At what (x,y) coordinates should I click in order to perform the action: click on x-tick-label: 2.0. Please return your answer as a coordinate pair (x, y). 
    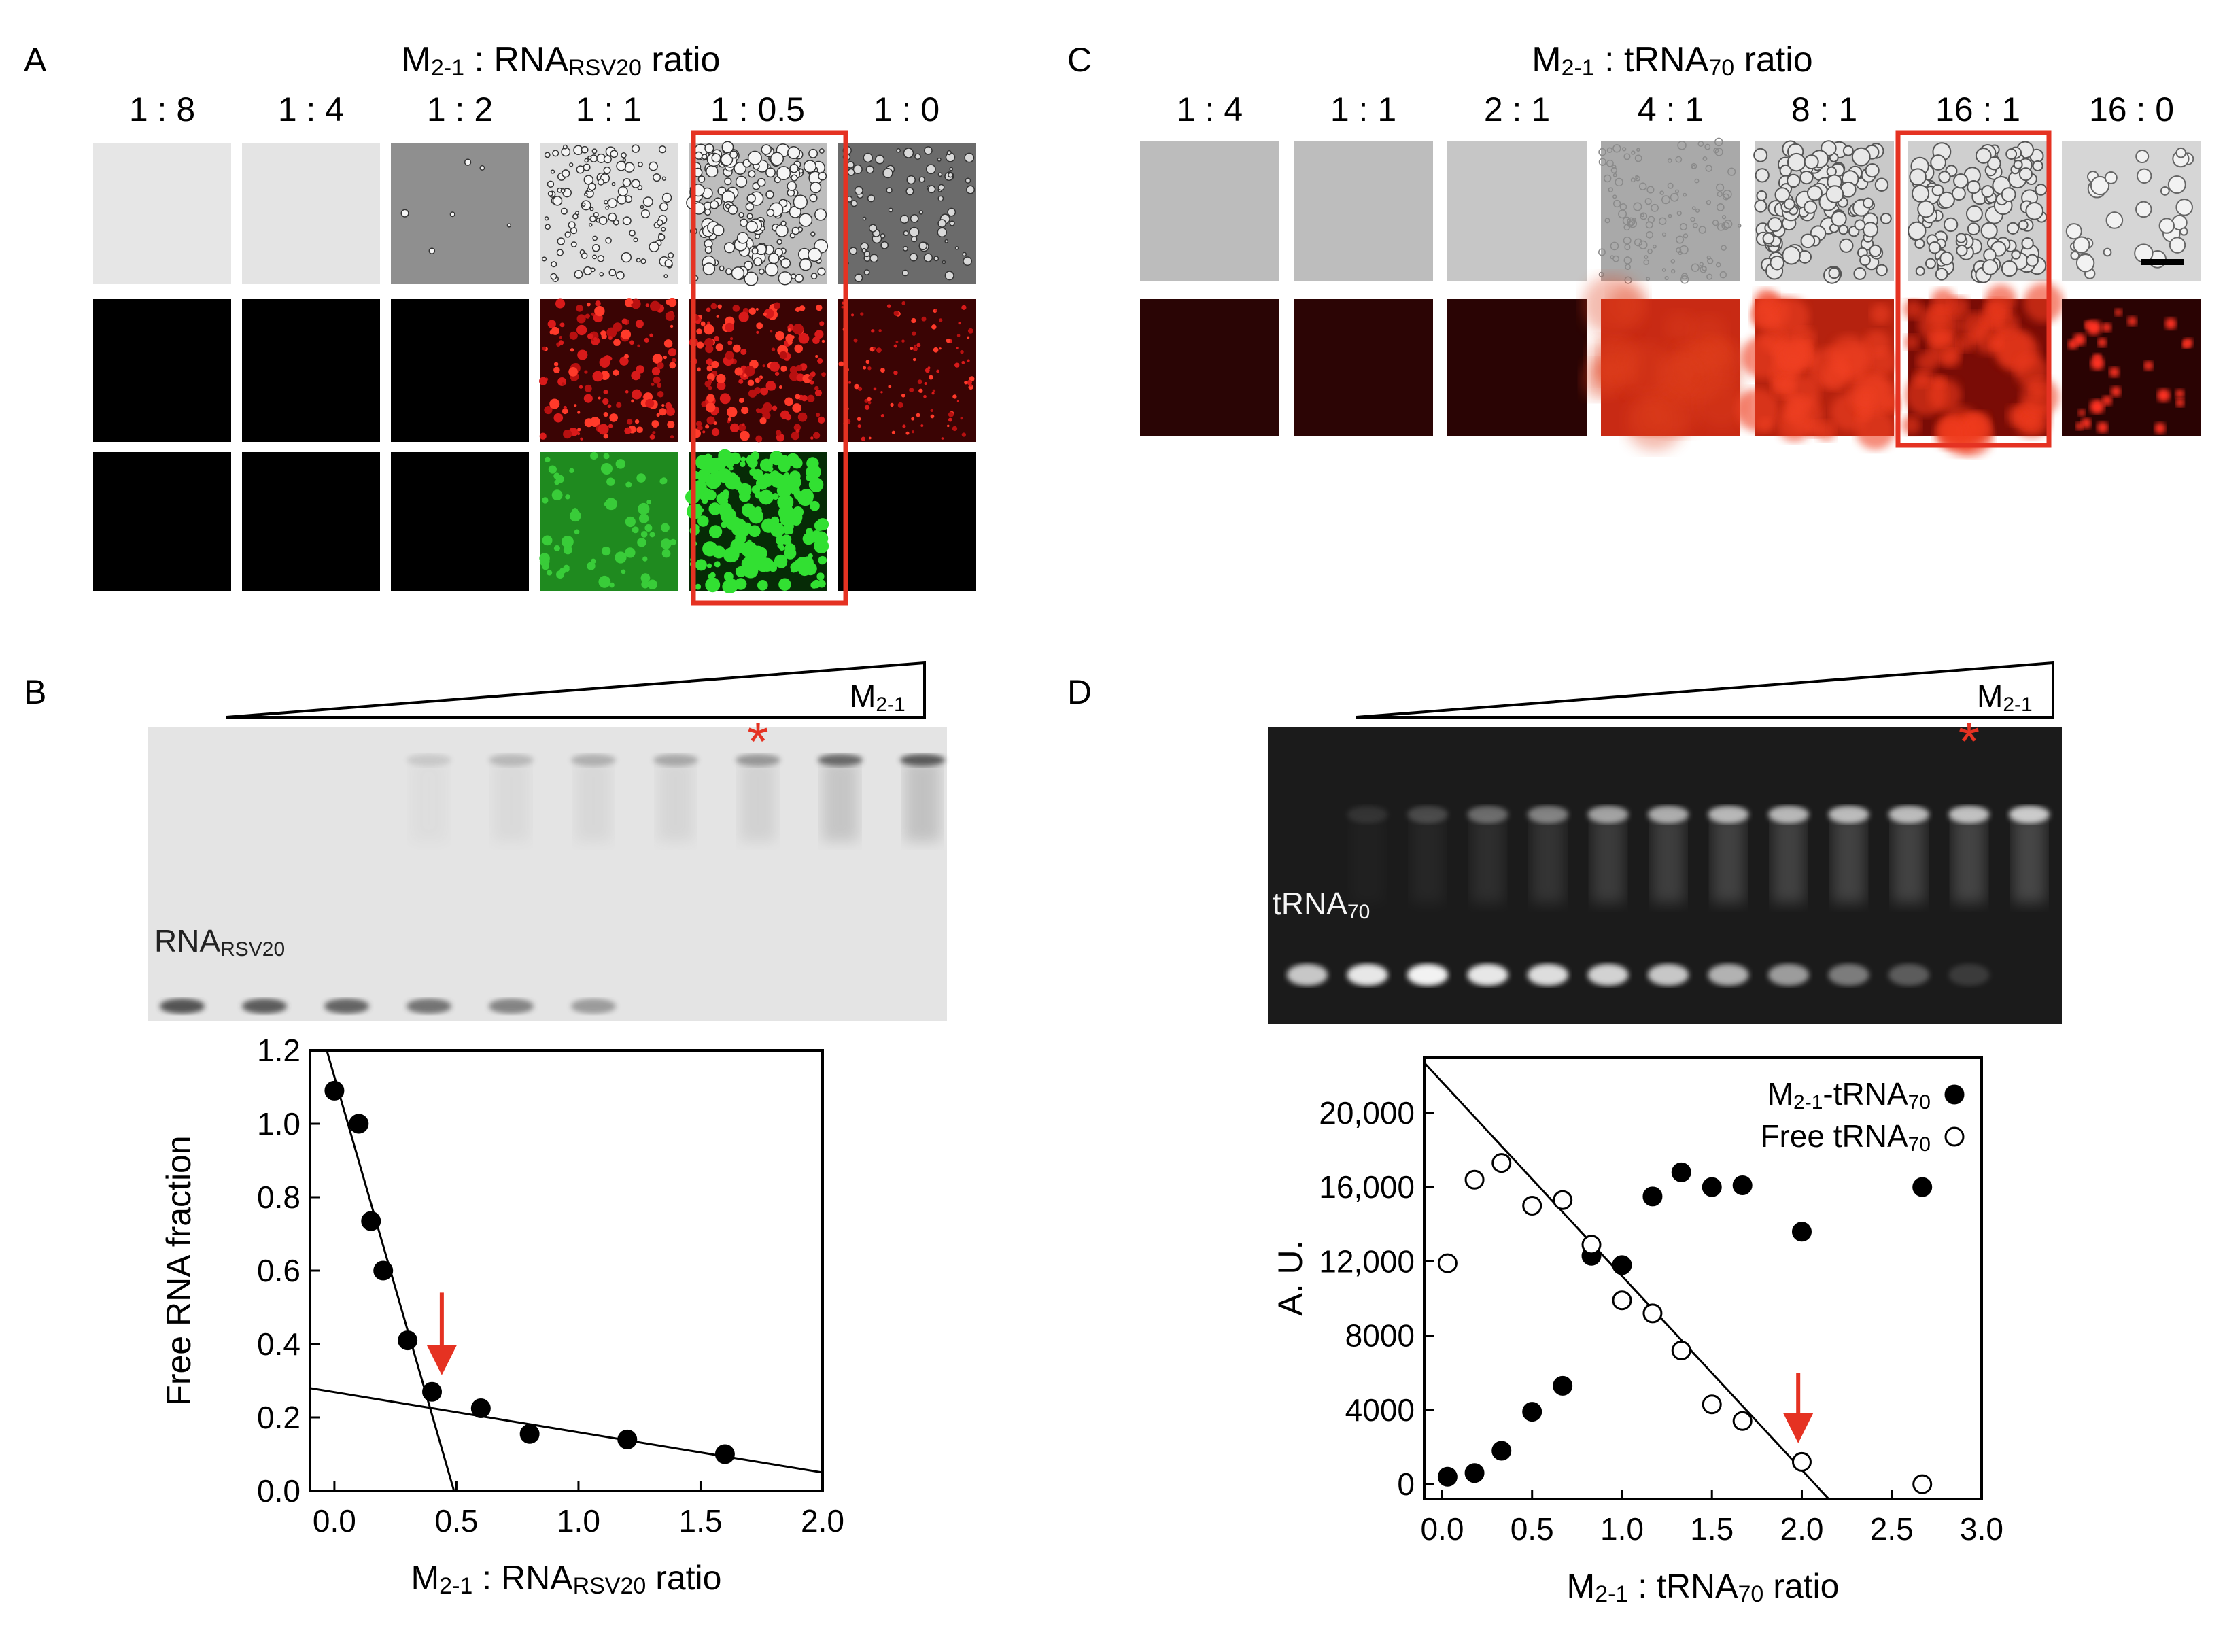
    Looking at the image, I should click on (1802, 1529).